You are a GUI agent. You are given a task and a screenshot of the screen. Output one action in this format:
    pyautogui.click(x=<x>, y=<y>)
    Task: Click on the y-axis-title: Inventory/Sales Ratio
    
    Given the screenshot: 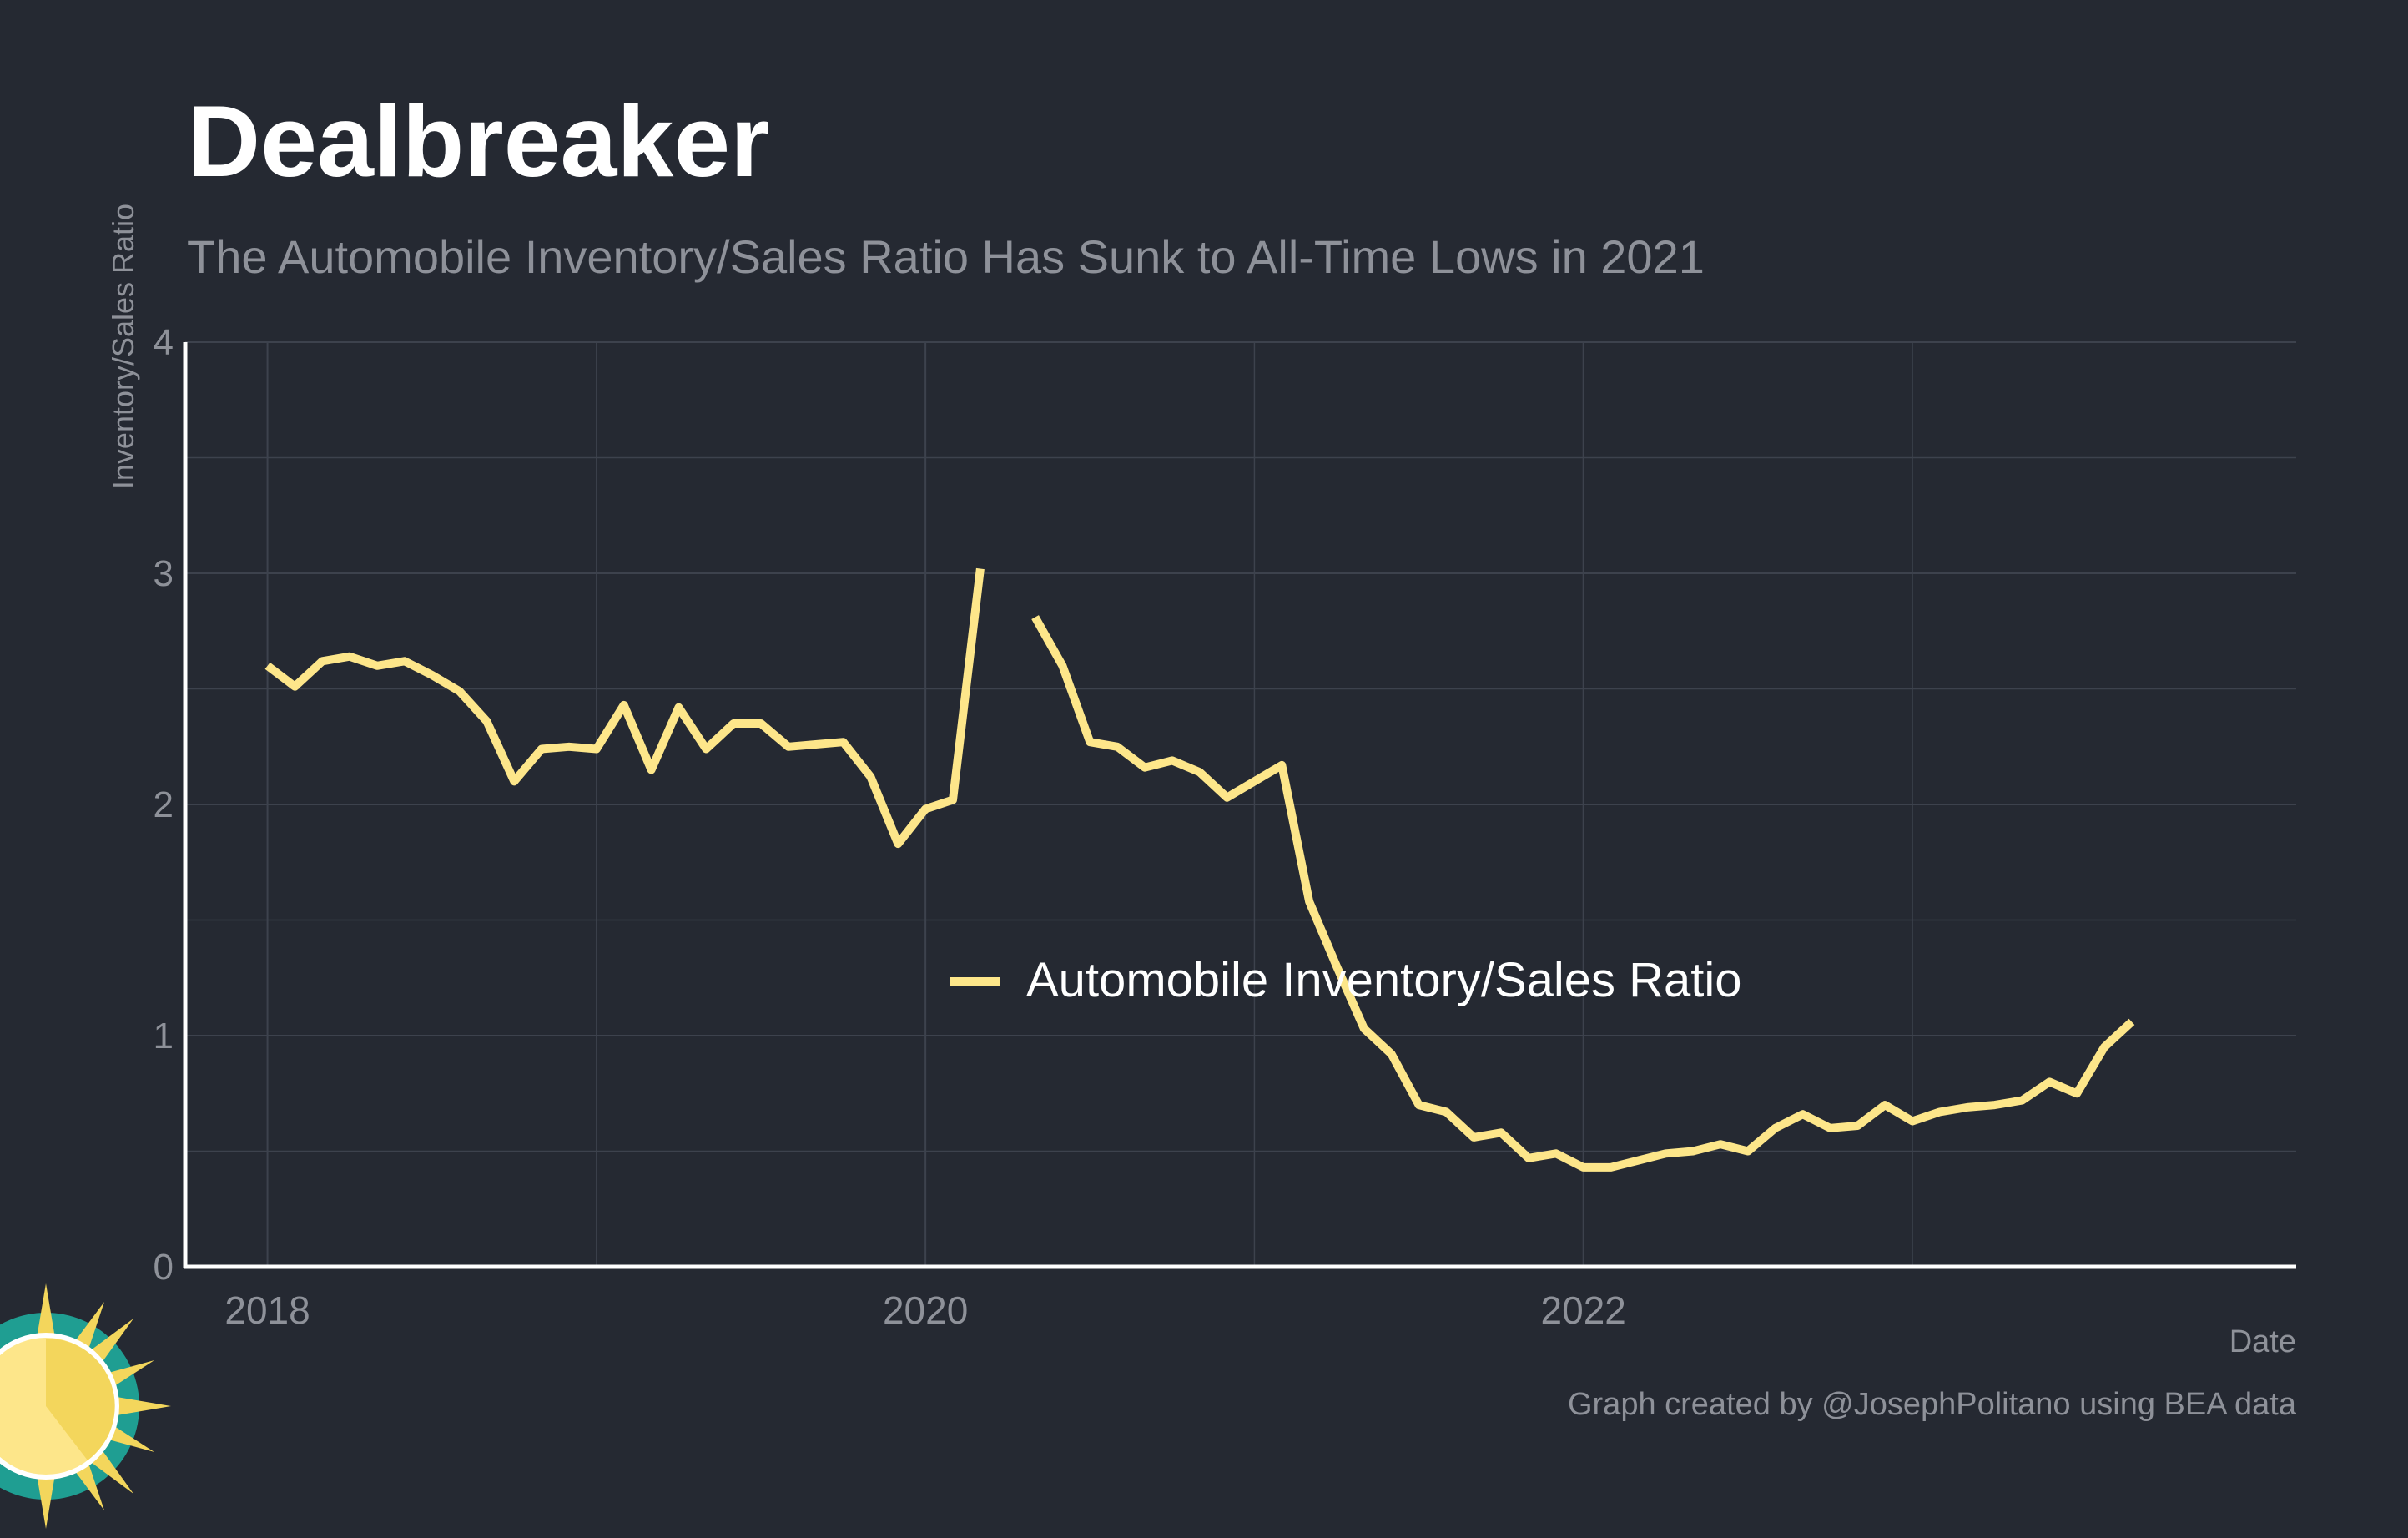 What is the action you would take?
    pyautogui.click(x=123, y=346)
    